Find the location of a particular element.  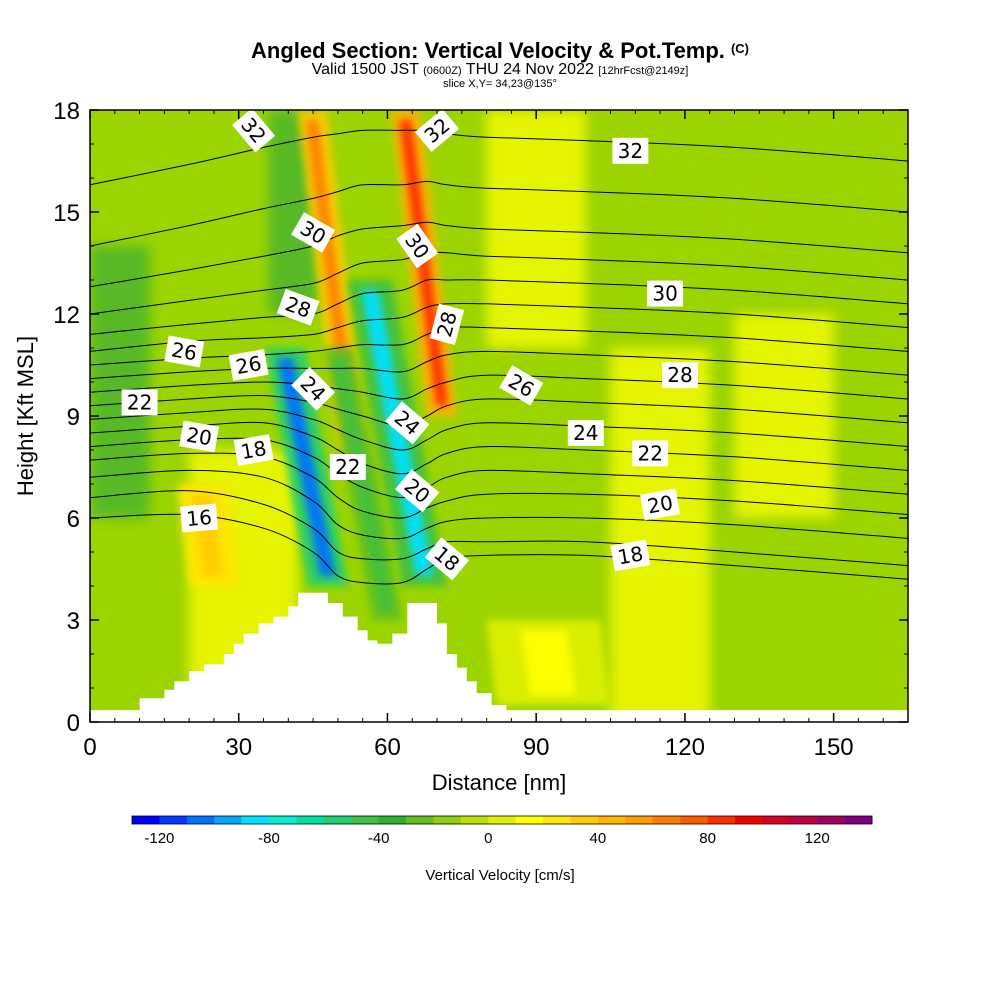

y-tick-label-6: 18 is located at coordinates (66, 111).